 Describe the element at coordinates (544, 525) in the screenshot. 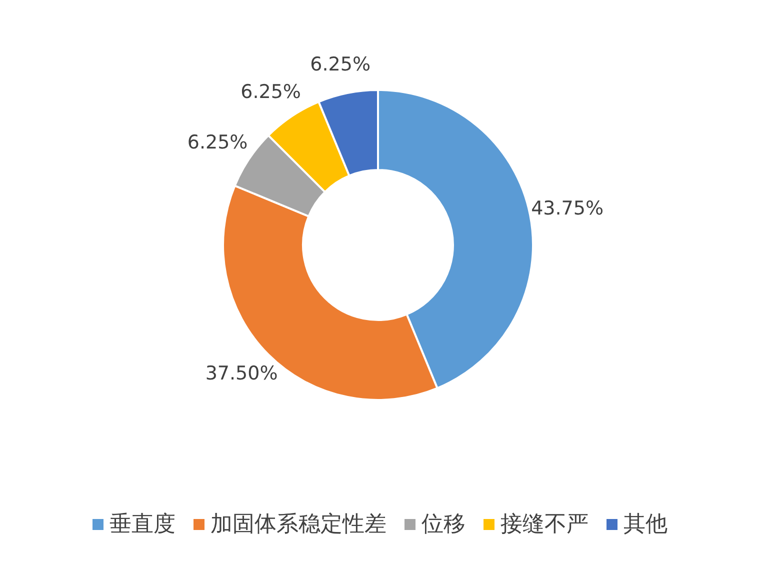

I see `legend-label: 接缝不严` at that location.